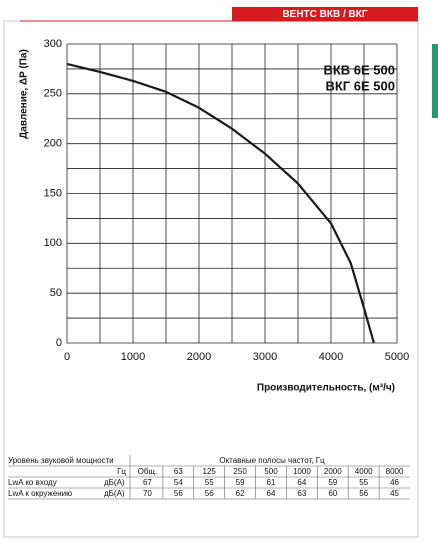  What do you see at coordinates (147, 493) in the screenshot?
I see `table-cell: 70` at bounding box center [147, 493].